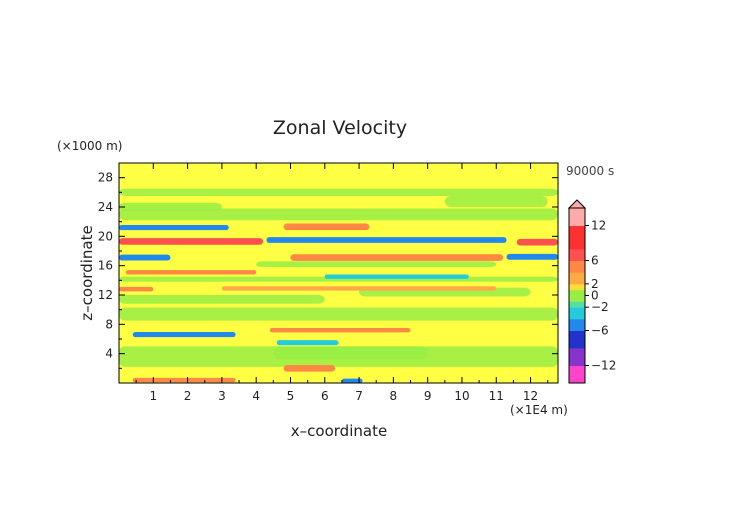 The image size is (752, 532). I want to click on x-tick-label: 12, so click(530, 396).